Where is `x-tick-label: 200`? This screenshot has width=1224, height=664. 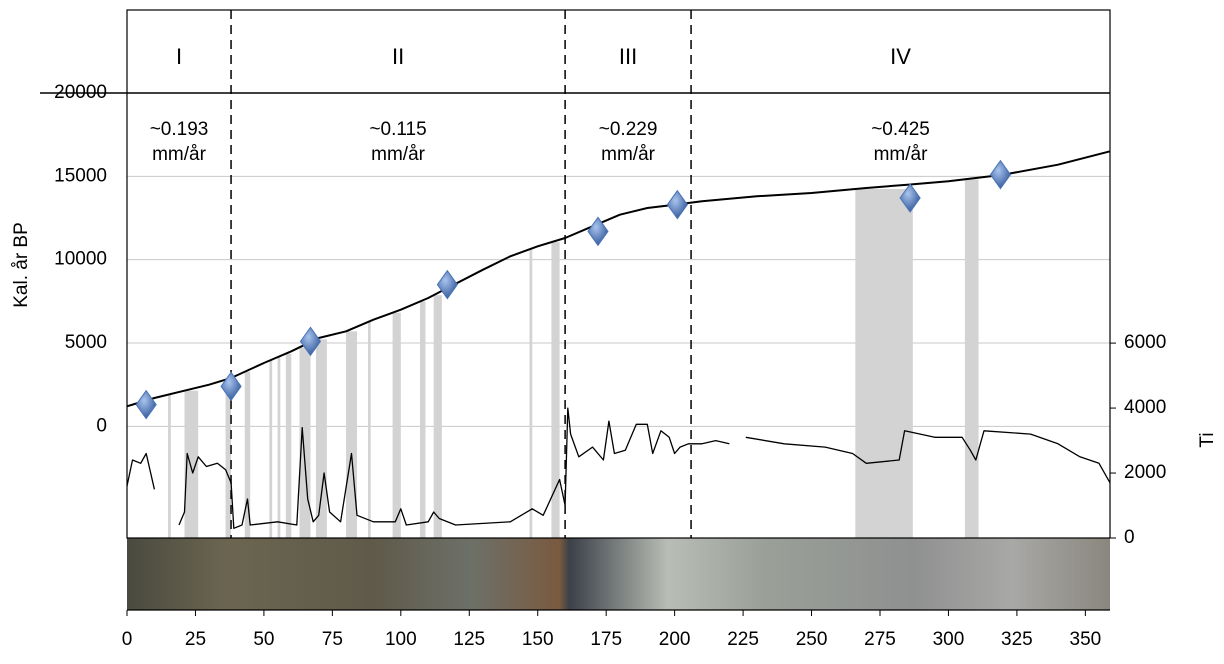 x-tick-label: 200 is located at coordinates (675, 639).